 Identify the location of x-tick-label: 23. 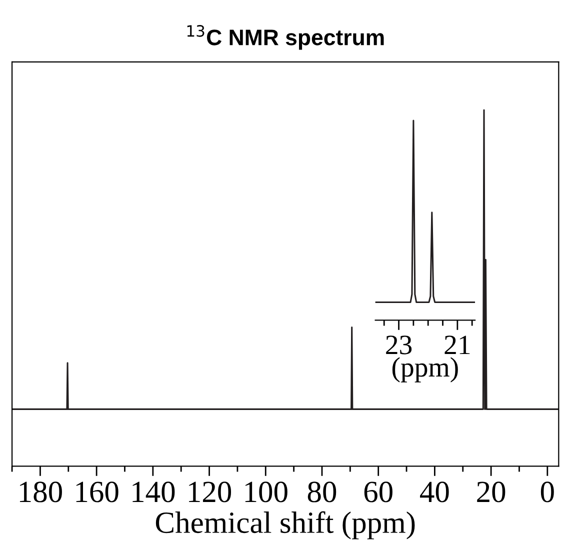
(399, 345).